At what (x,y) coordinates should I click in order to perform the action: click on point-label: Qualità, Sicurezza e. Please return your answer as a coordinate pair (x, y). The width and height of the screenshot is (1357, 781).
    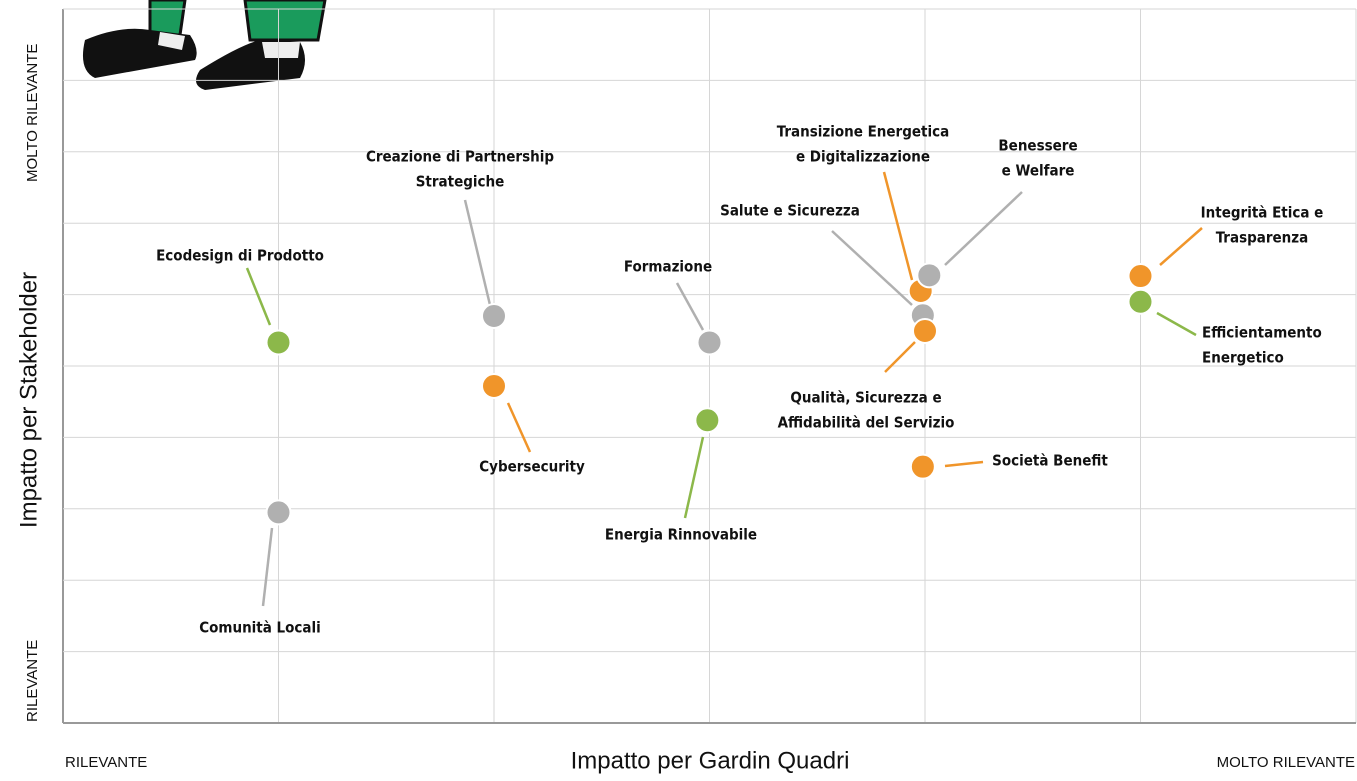
    Looking at the image, I should click on (865, 398).